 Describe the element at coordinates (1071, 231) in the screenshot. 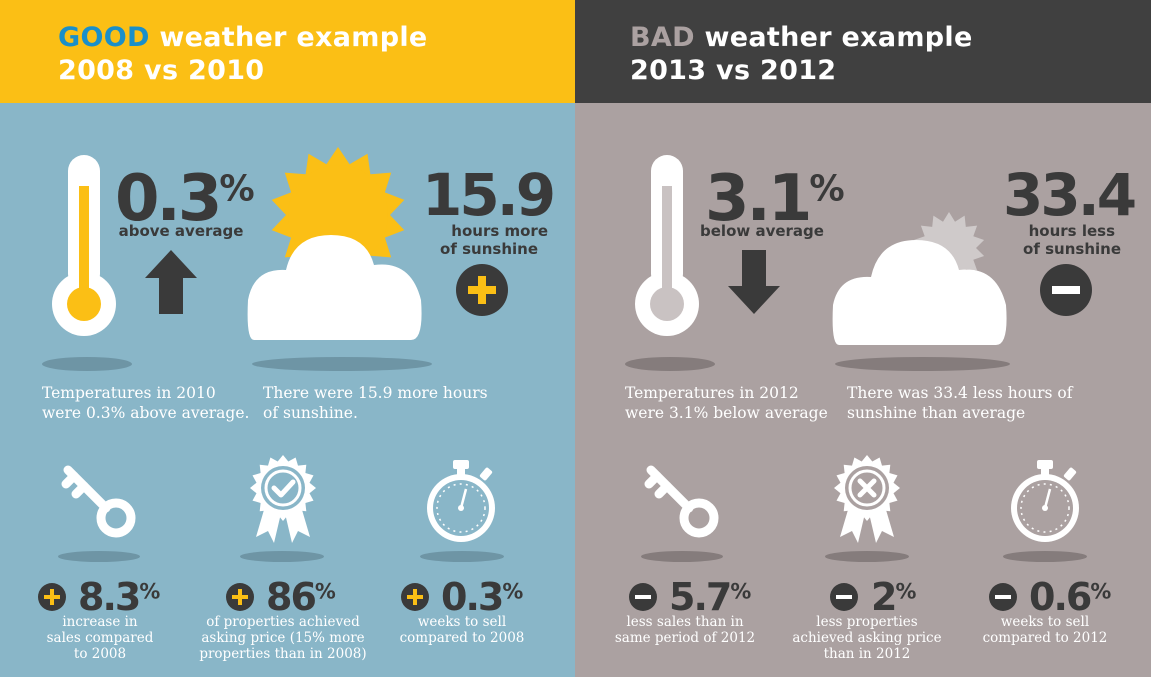

I see `bad-sun-label-1: hours less` at that location.